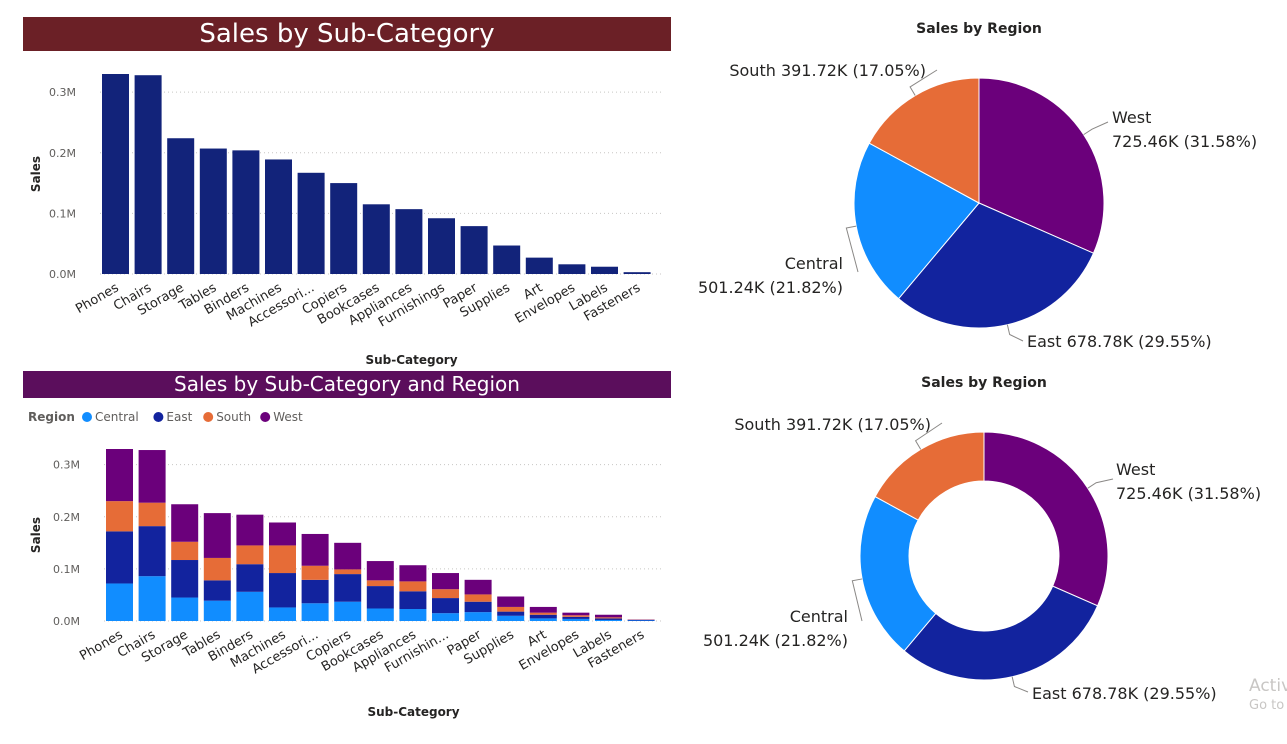 Image resolution: width=1287 pixels, height=744 pixels. I want to click on bar-paper-east, so click(478, 607).